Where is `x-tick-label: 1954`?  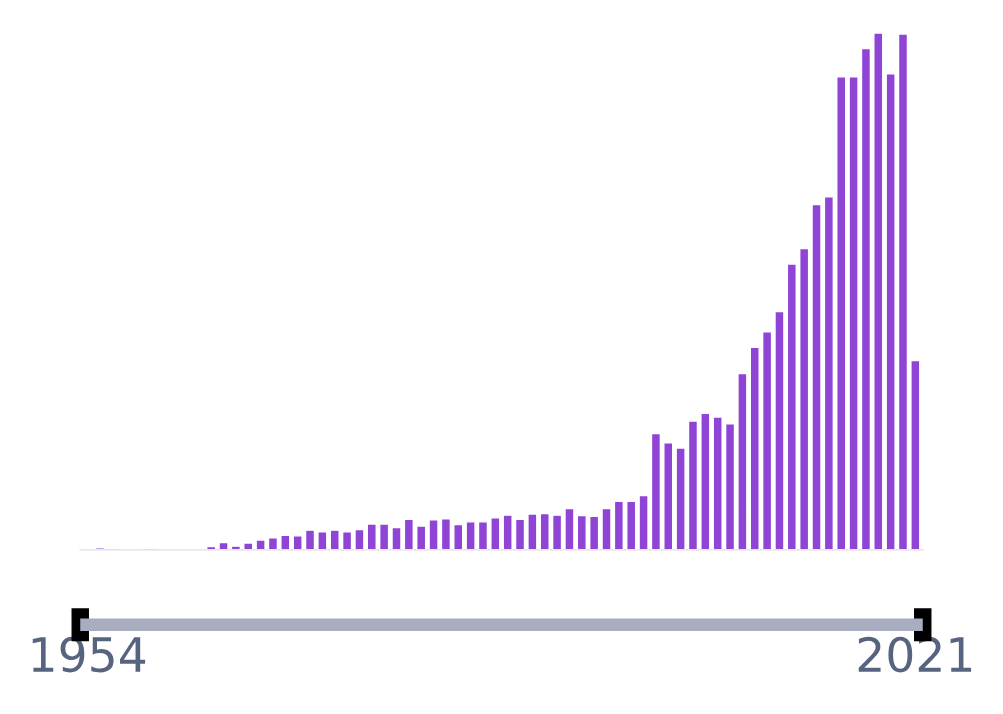
x-tick-label: 1954 is located at coordinates (89, 654).